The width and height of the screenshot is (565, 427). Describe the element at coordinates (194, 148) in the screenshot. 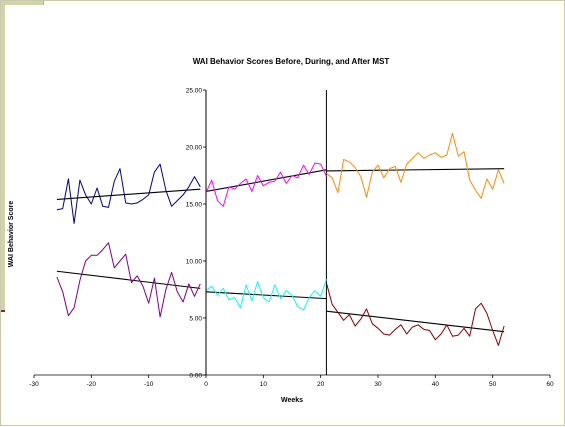

I see `y-tick-label: 20.00` at that location.